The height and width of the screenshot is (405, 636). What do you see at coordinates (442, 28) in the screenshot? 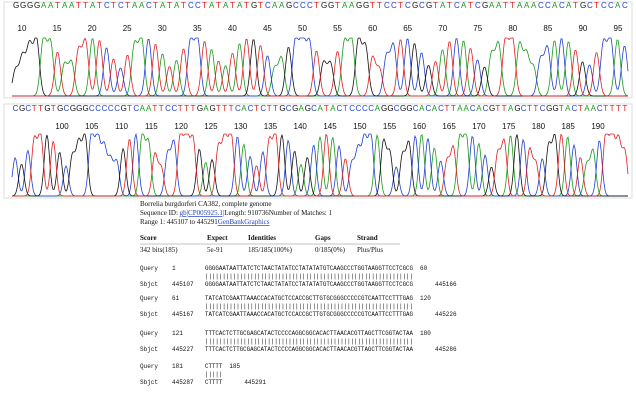
I see `position-label: 70` at bounding box center [442, 28].